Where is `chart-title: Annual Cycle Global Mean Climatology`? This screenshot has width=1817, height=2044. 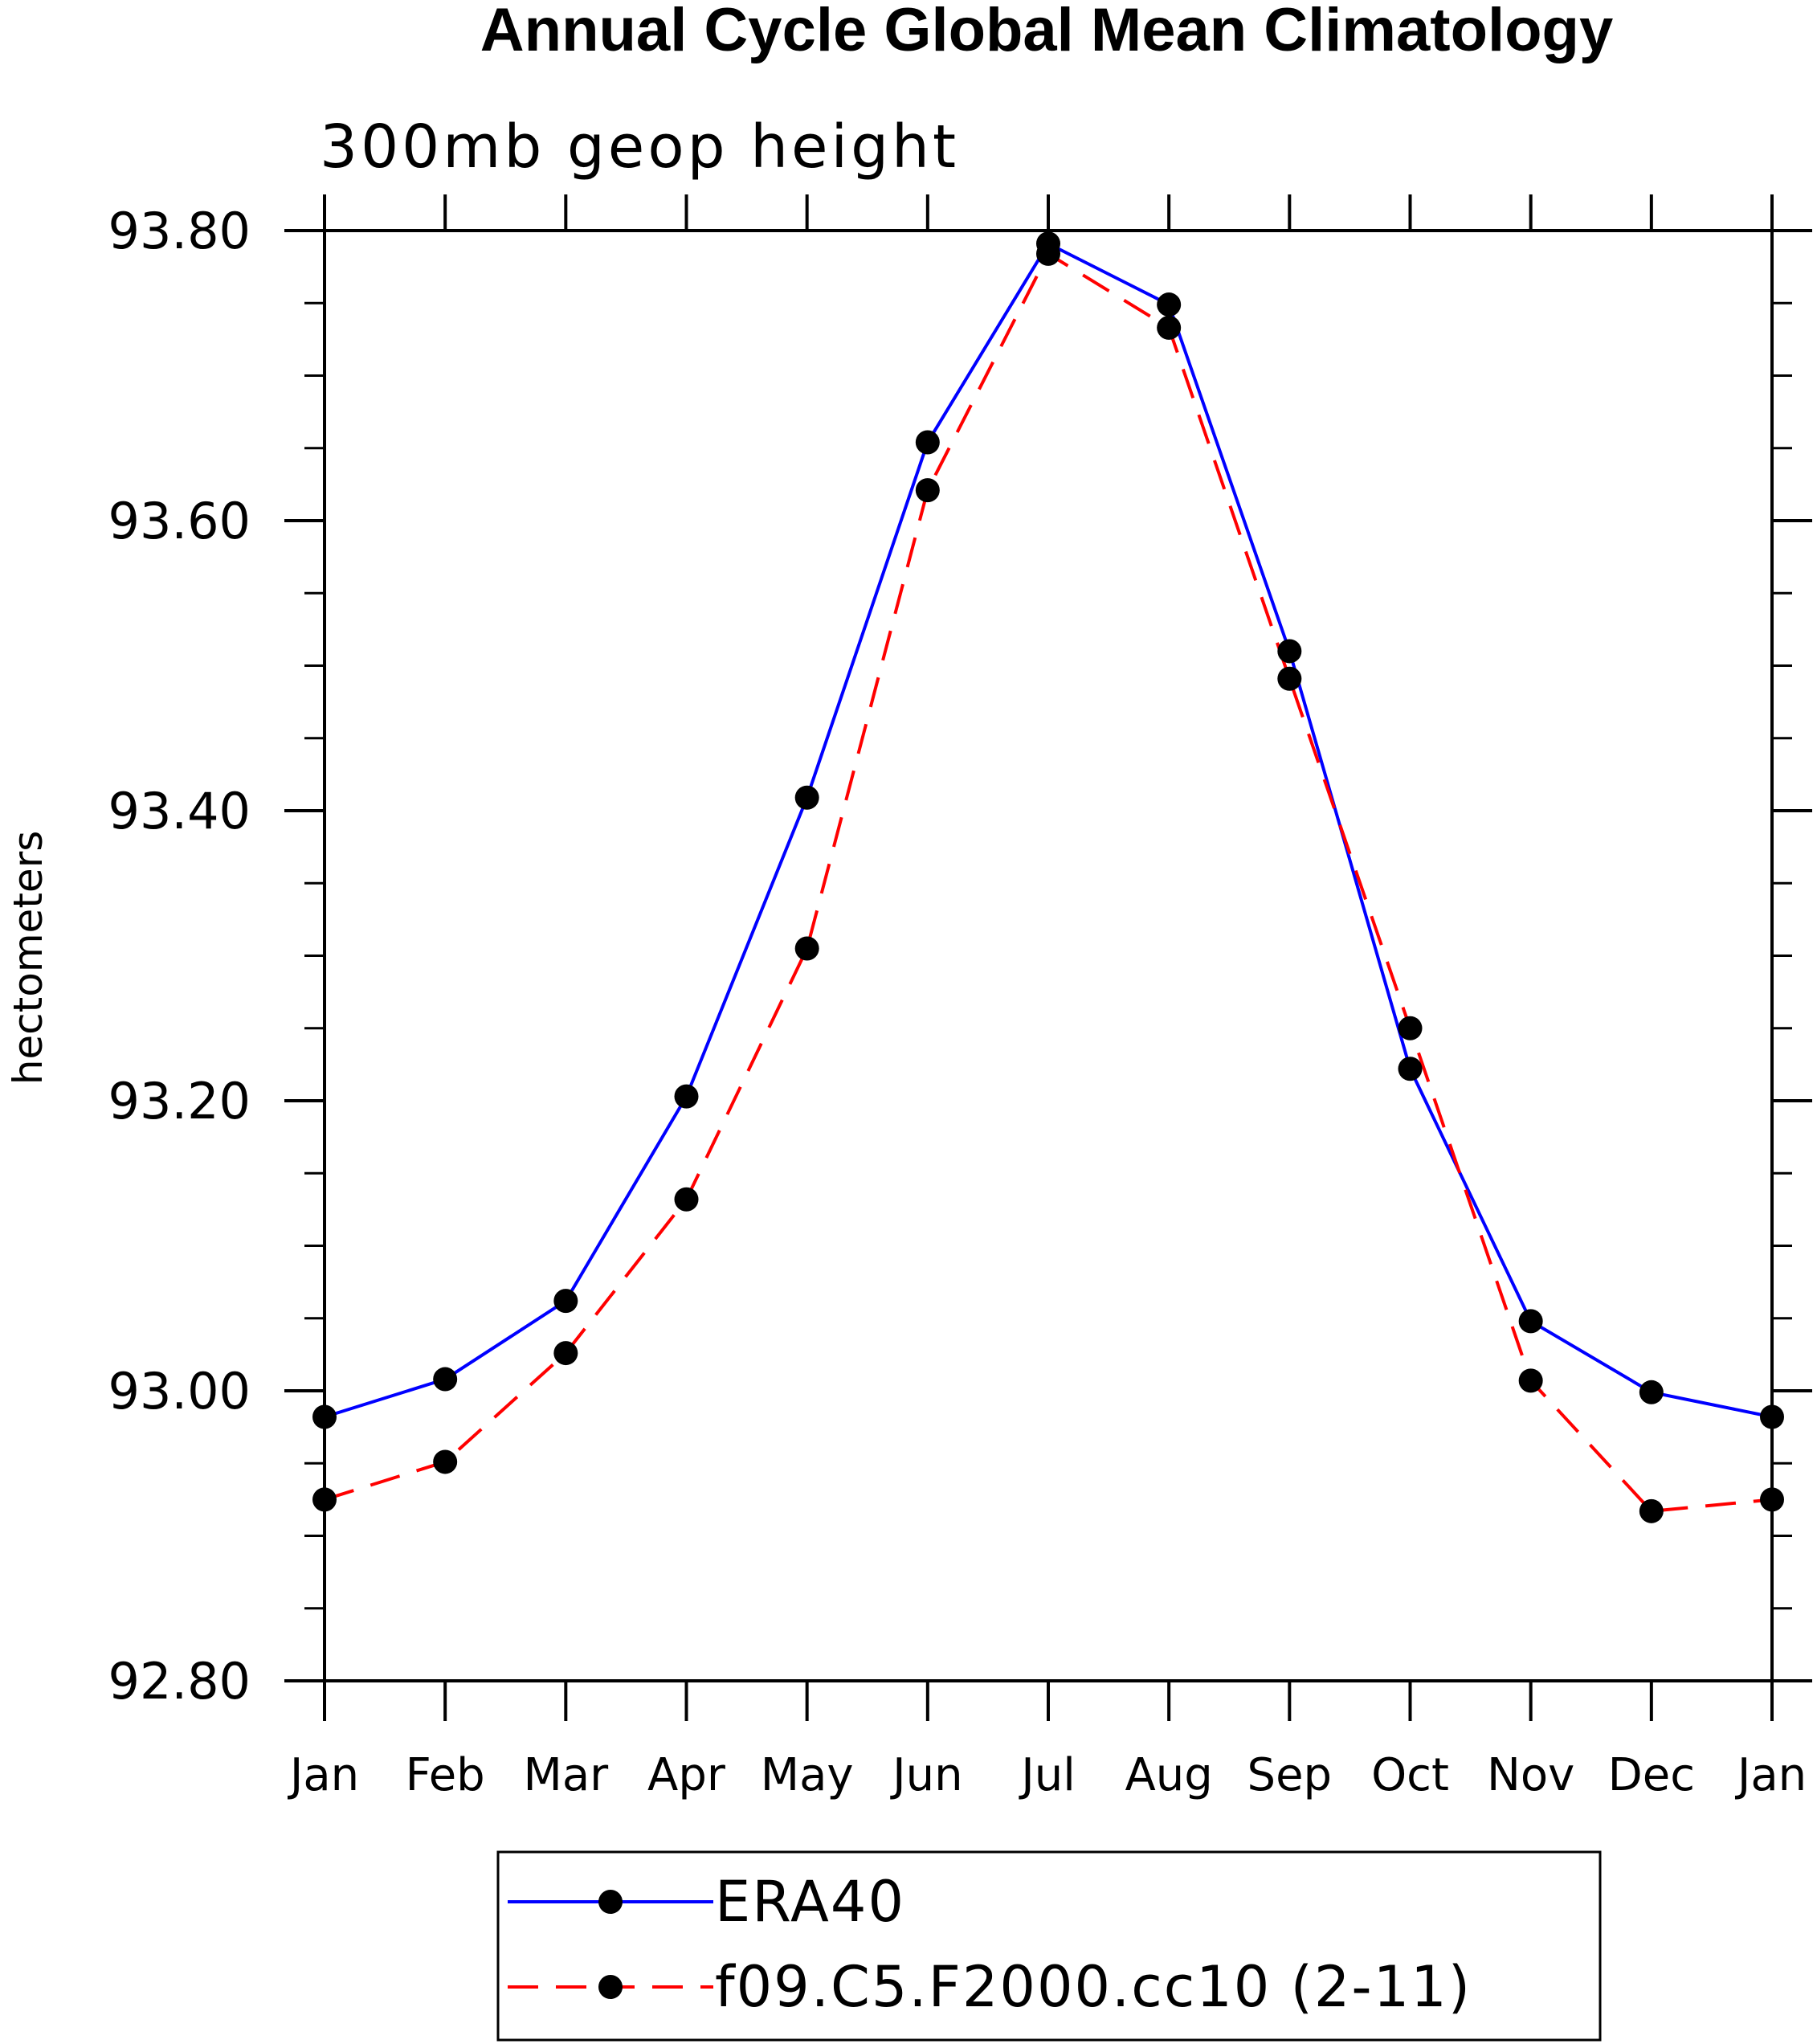 chart-title: Annual Cycle Global Mean Climatology is located at coordinates (1047, 32).